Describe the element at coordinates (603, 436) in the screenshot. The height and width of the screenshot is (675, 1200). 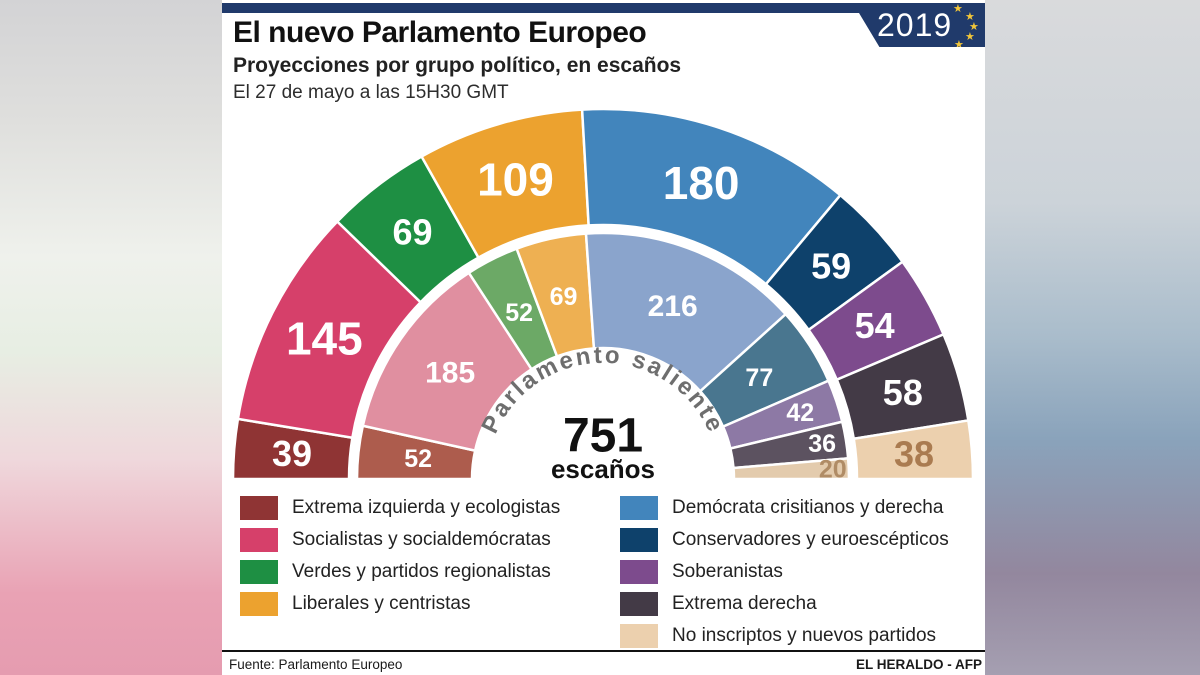
I see `total-seats: 751` at that location.